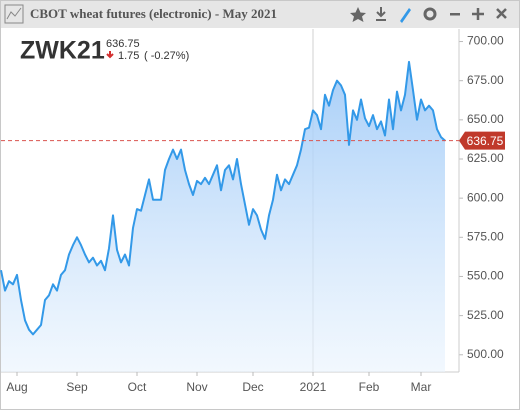 Image resolution: width=520 pixels, height=415 pixels. Describe the element at coordinates (485, 41) in the screenshot. I see `y-tick-label: 700.00` at that location.